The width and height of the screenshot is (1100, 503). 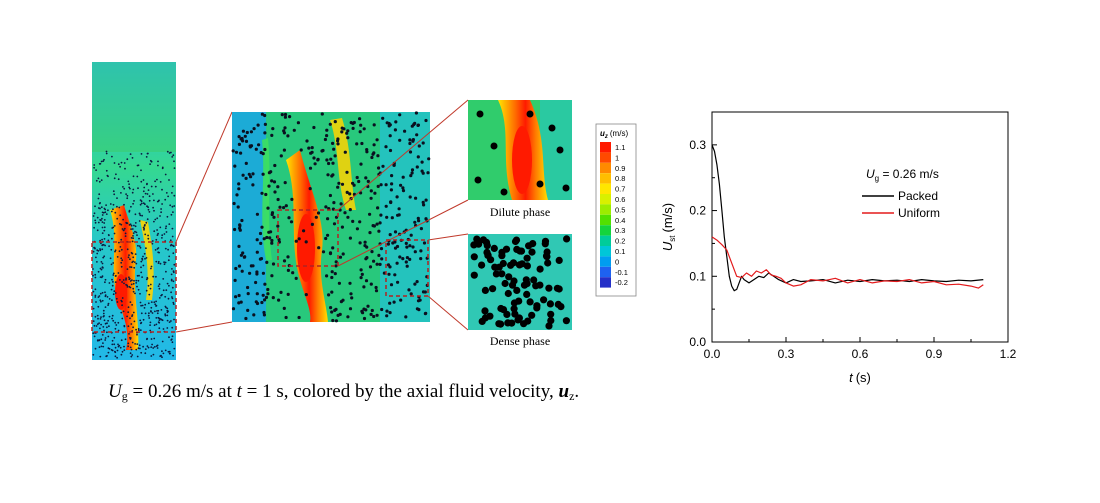 What do you see at coordinates (605, 251) in the screenshot?
I see `colorbar-swatch` at bounding box center [605, 251].